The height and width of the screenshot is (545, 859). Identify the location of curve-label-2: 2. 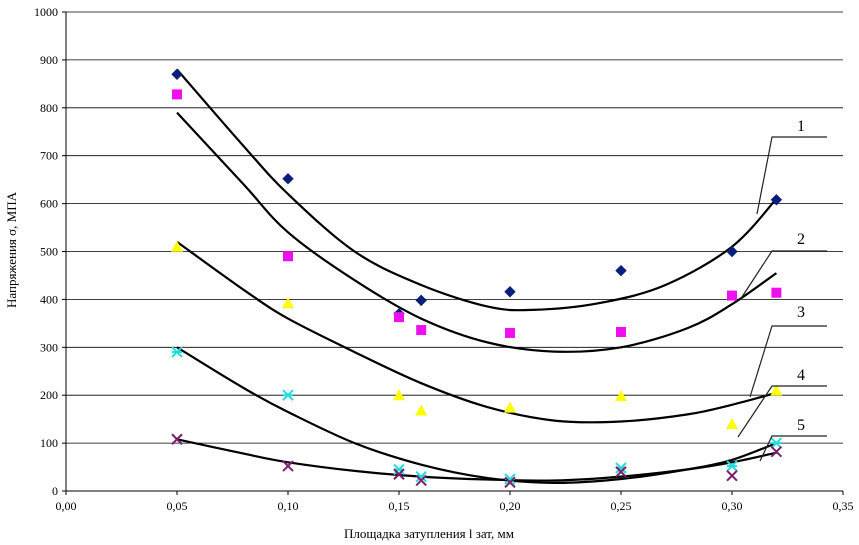
(801, 239).